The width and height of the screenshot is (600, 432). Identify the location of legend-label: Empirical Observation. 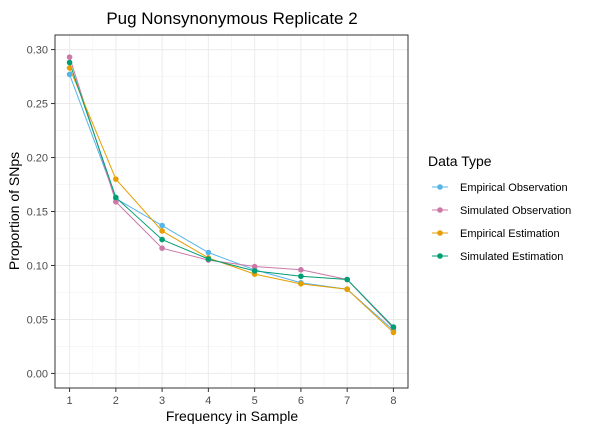
(514, 188).